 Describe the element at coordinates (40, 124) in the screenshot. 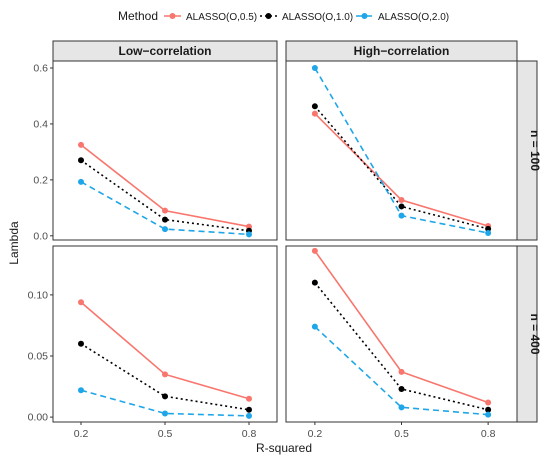

I see `y-tick-label: 0.4` at that location.